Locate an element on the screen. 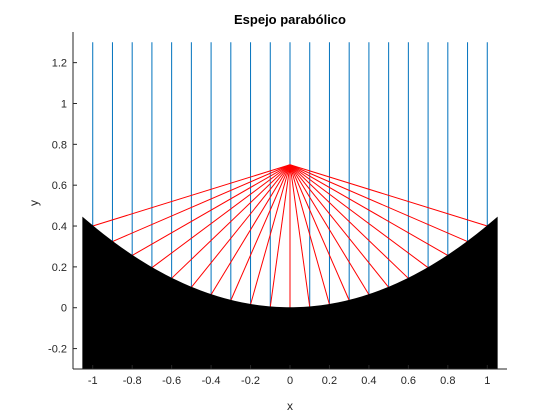 The image size is (560, 420). y-tick-label: 0.4 is located at coordinates (59, 227).